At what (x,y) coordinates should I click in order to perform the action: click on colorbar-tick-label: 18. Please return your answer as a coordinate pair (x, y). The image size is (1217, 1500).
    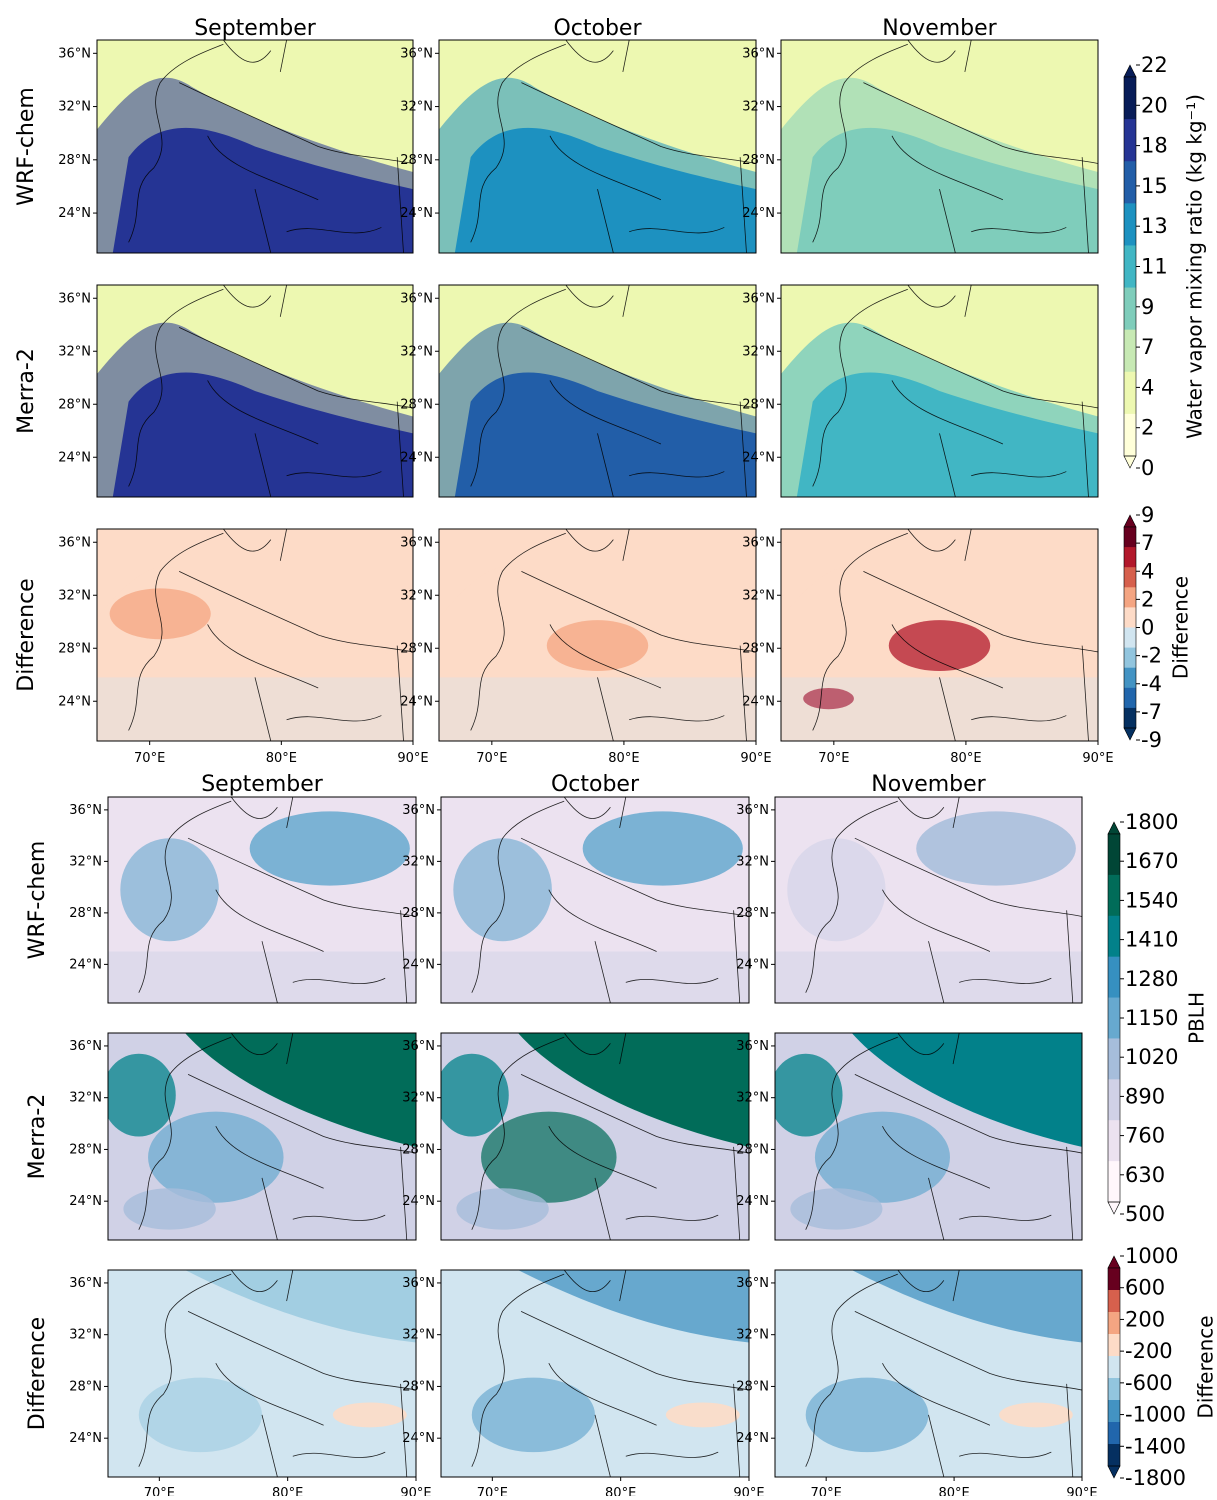
    Looking at the image, I should click on (1154, 146).